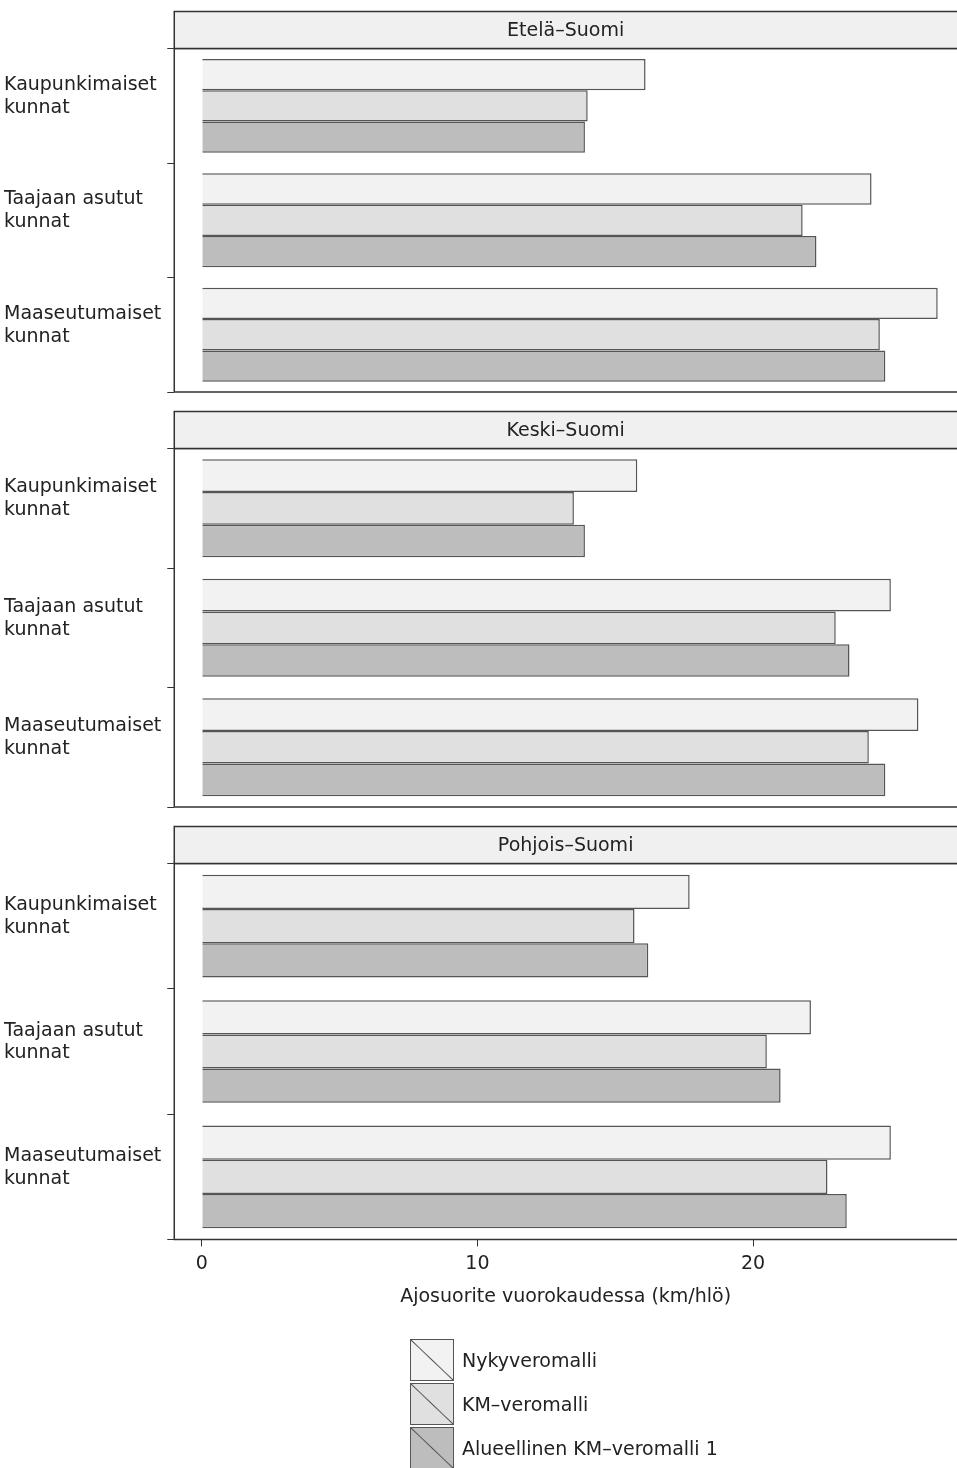 This screenshot has height=1468, width=957. What do you see at coordinates (525, 1404) in the screenshot?
I see `legend-label: KM–veromalli` at bounding box center [525, 1404].